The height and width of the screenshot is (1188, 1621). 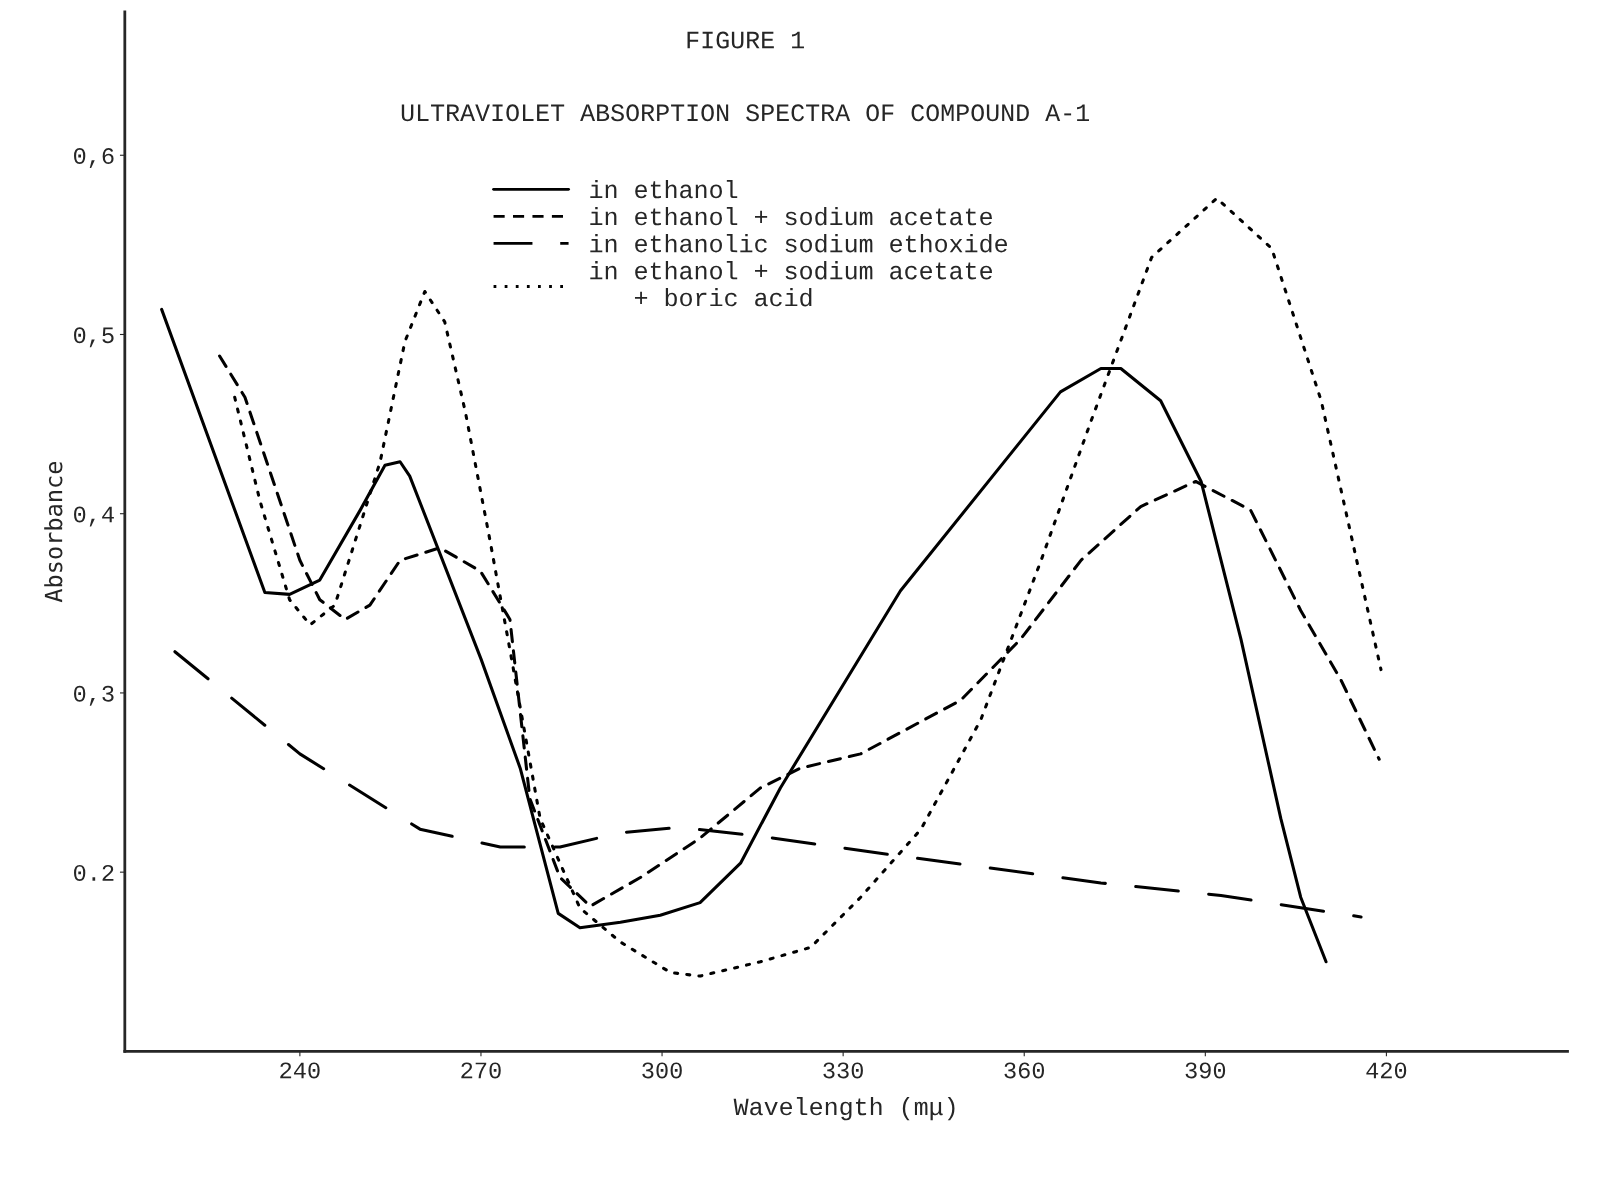 What do you see at coordinates (94, 872) in the screenshot?
I see `y-tick-label: 0.2` at bounding box center [94, 872].